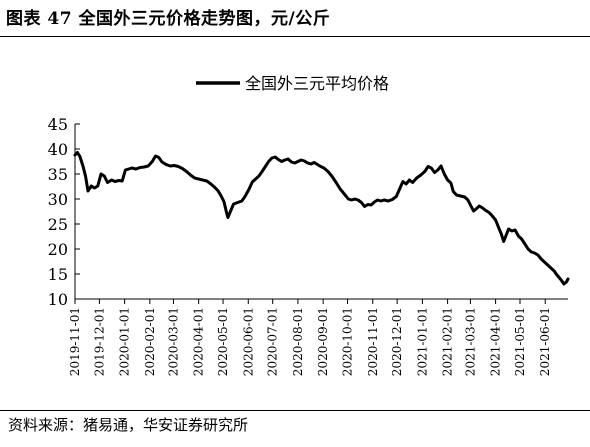  I want to click on x-tick-label: 2020-06-01, so click(248, 341).